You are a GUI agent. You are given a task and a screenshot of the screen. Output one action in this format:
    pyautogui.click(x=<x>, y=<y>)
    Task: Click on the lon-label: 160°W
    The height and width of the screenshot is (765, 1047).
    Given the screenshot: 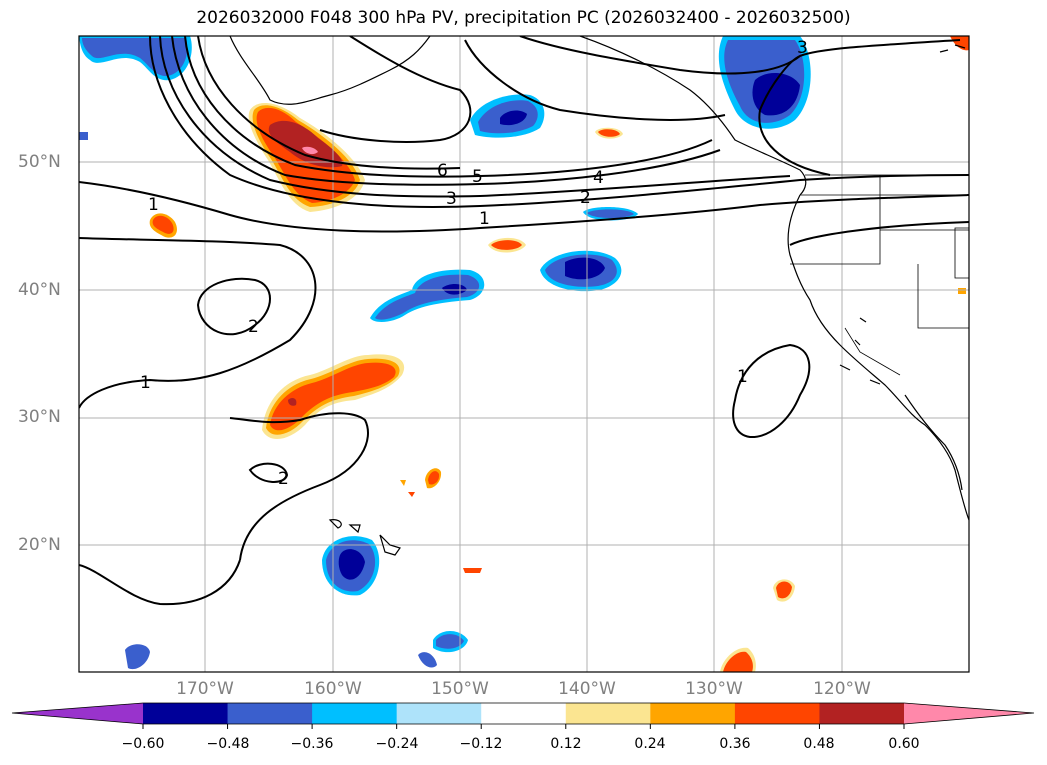 What is the action you would take?
    pyautogui.click(x=333, y=689)
    